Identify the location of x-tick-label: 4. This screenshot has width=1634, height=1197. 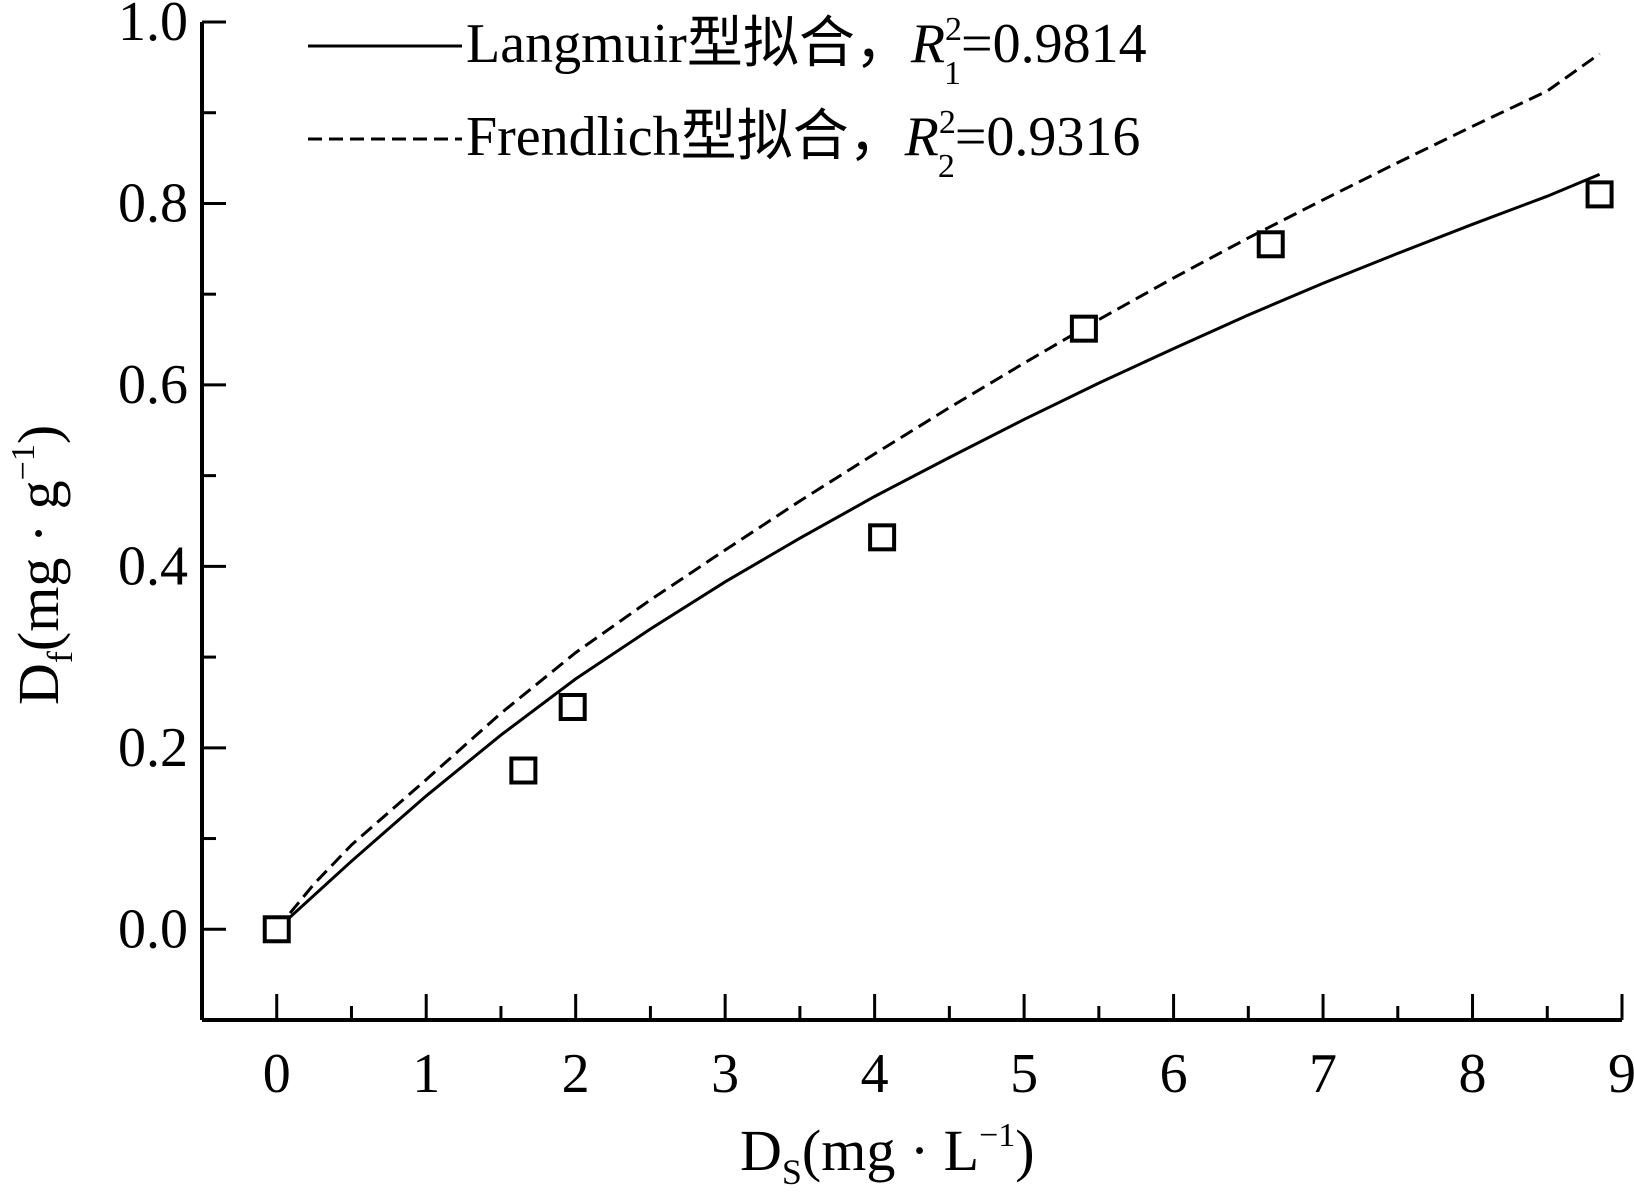
(875, 1074).